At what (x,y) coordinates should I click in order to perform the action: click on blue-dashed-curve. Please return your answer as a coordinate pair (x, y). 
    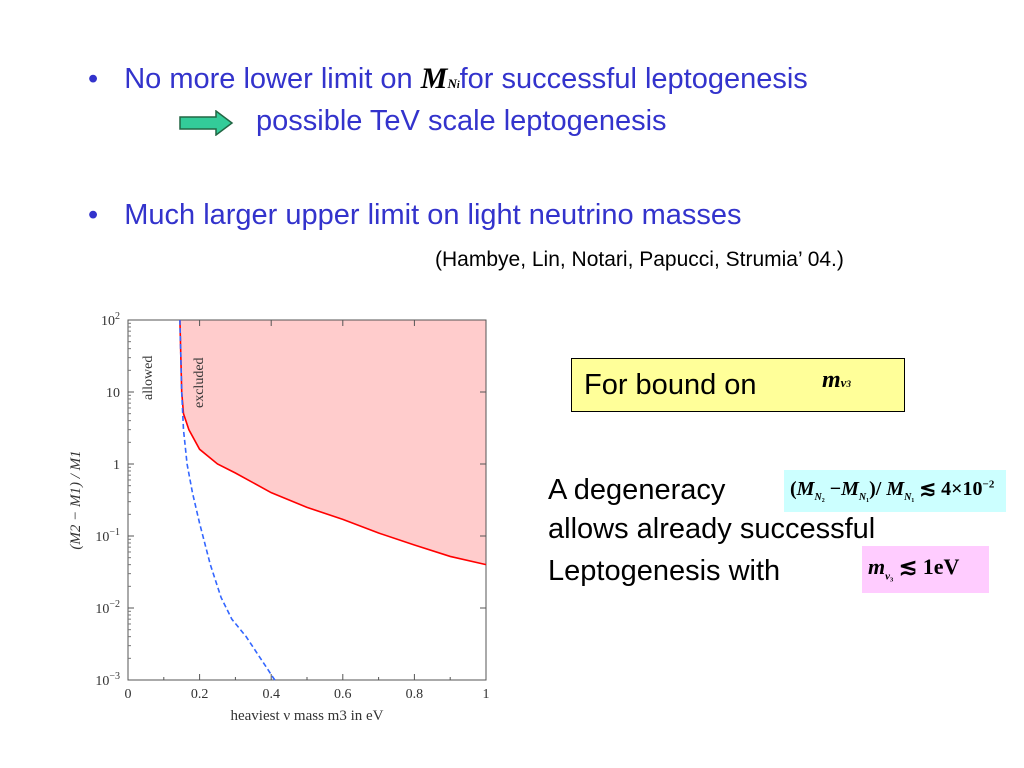
    Looking at the image, I should click on (227, 500).